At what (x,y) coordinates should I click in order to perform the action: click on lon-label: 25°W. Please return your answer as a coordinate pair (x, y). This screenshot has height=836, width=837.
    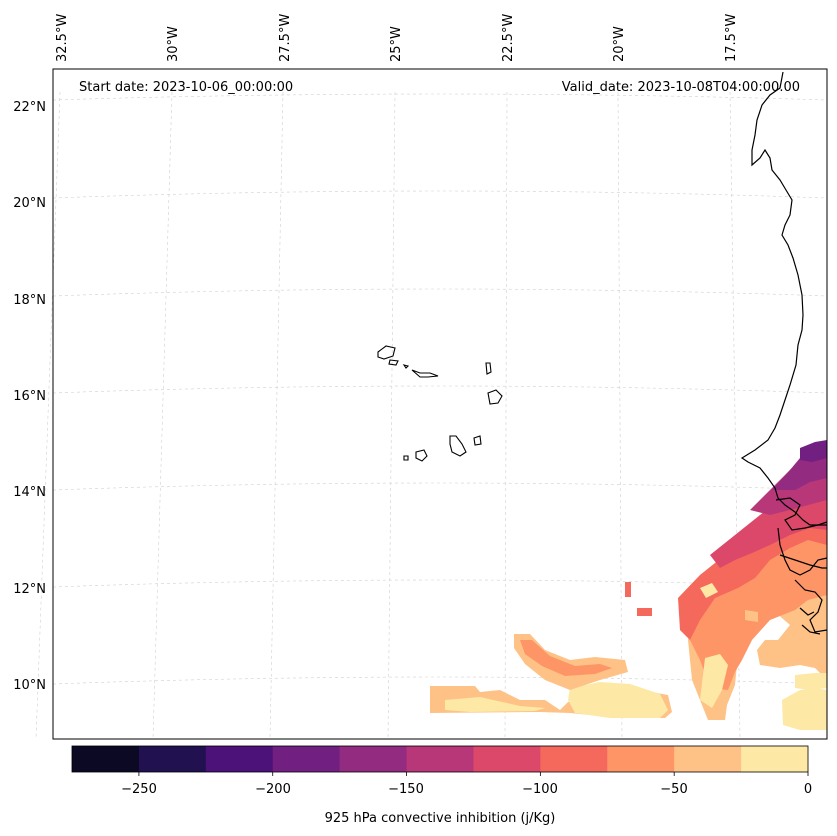
    Looking at the image, I should click on (396, 44).